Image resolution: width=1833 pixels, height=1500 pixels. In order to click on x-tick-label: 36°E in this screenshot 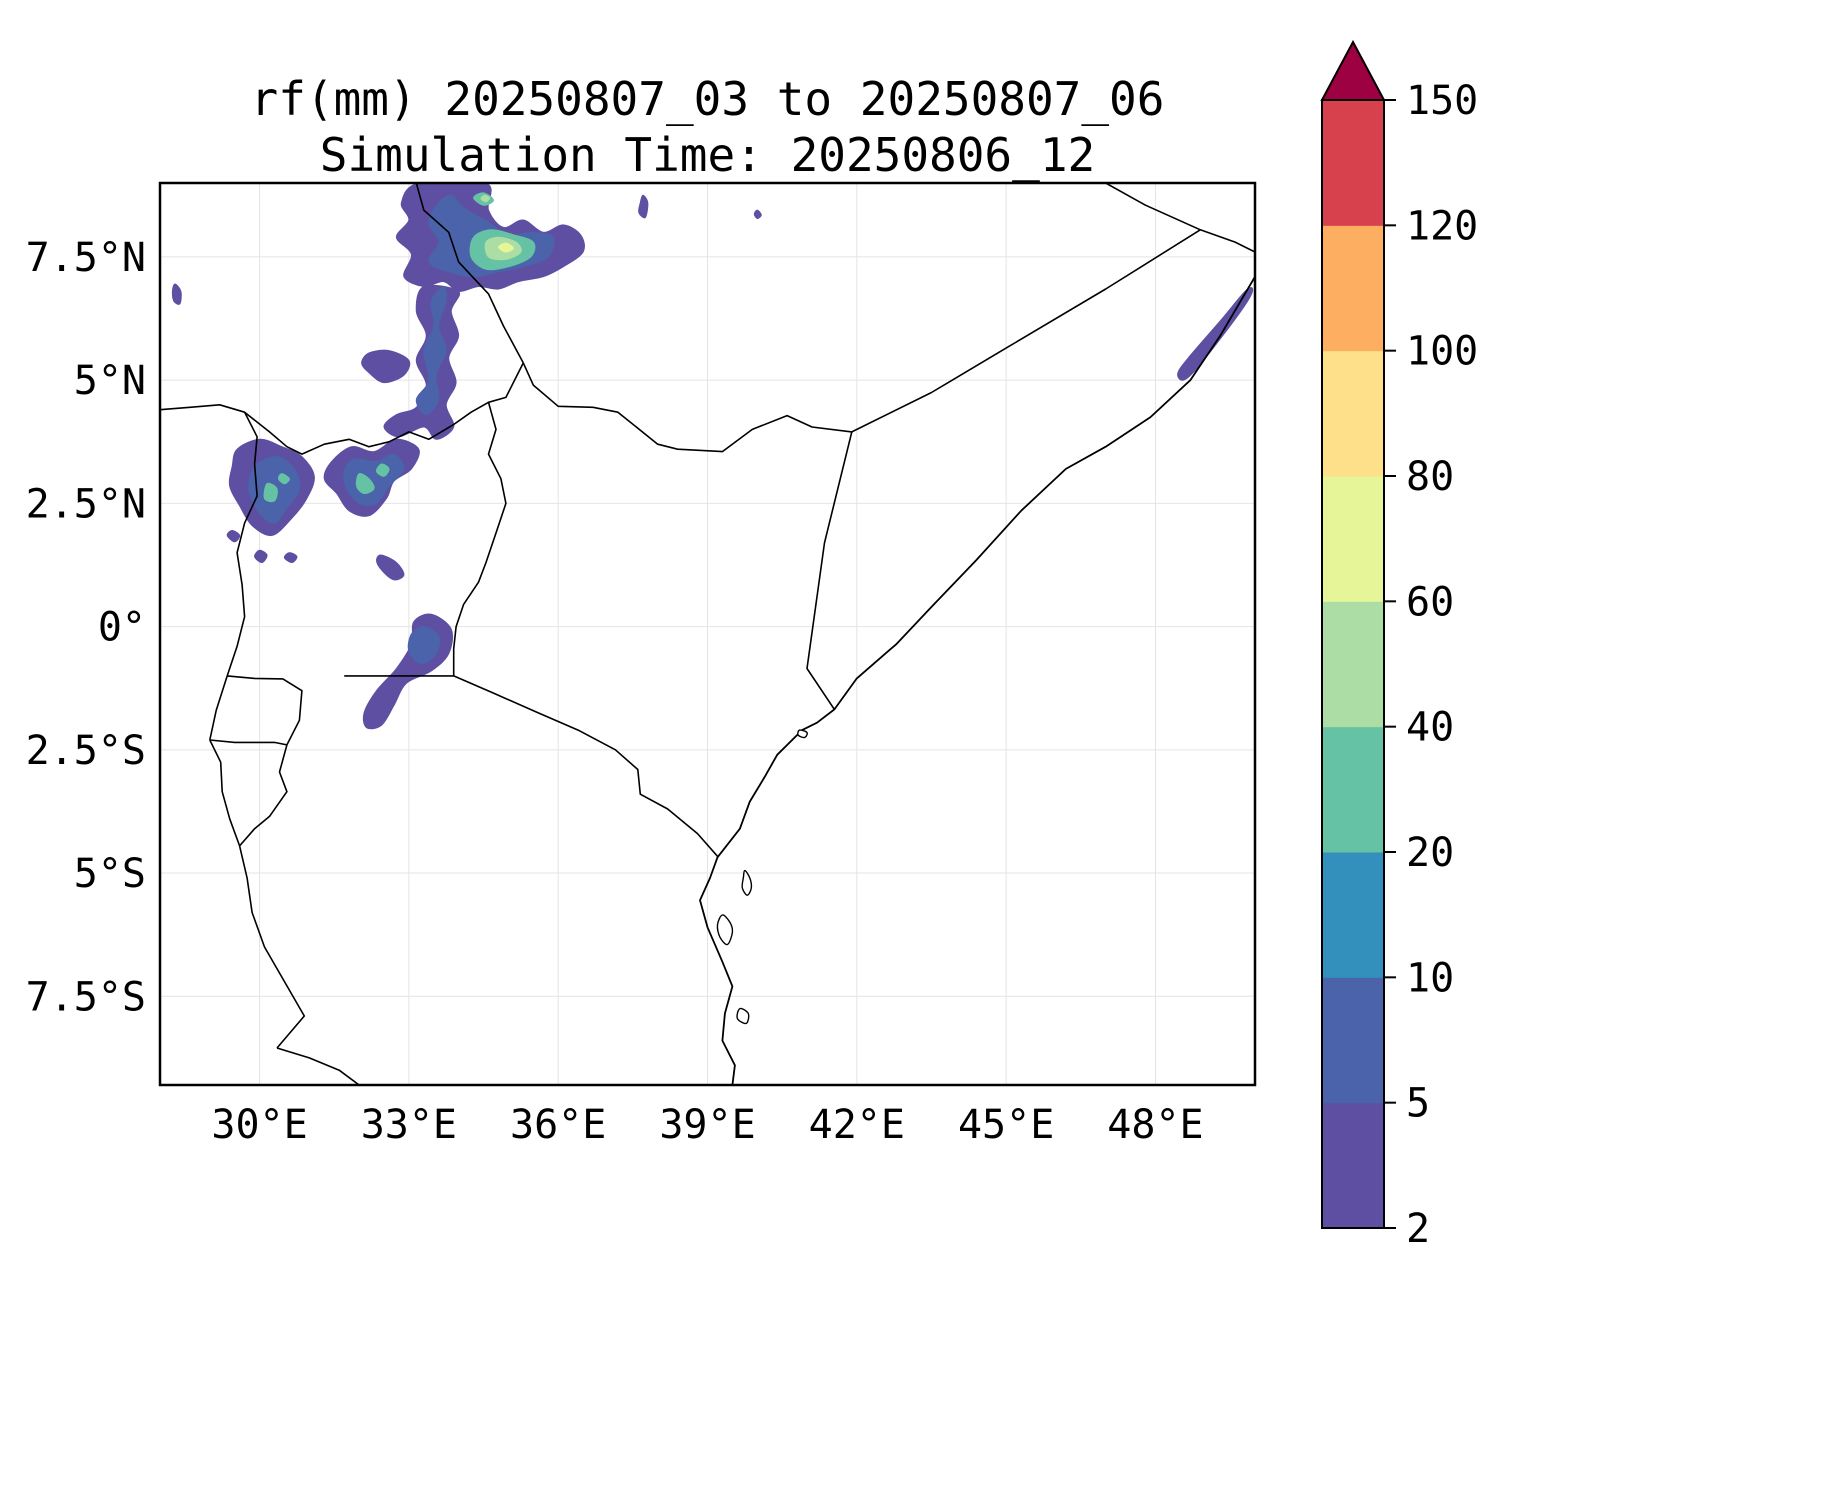, I will do `click(558, 1125)`.